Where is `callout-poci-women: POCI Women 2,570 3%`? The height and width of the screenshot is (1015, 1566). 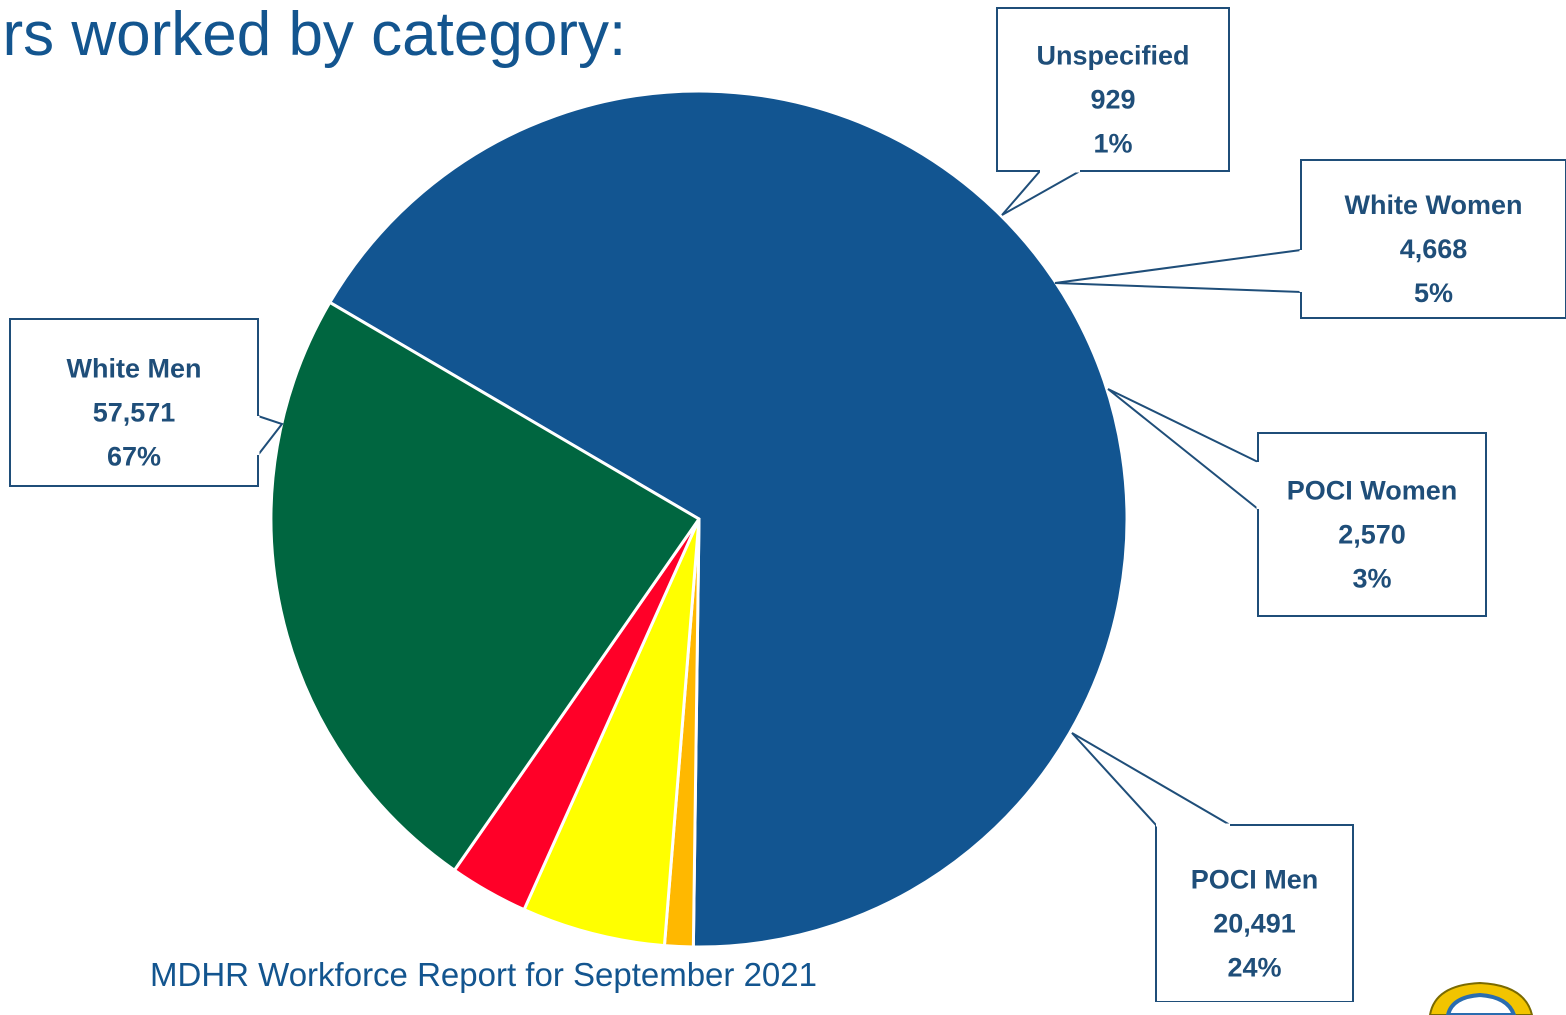
callout-poci-women: POCI Women 2,570 3% is located at coordinates (1297, 502).